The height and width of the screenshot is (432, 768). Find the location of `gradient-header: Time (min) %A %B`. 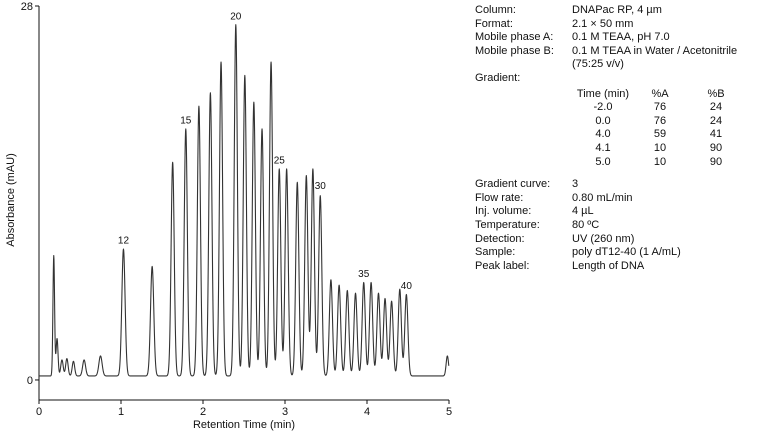

gradient-header: Time (min) %A %B is located at coordinates (668, 95).